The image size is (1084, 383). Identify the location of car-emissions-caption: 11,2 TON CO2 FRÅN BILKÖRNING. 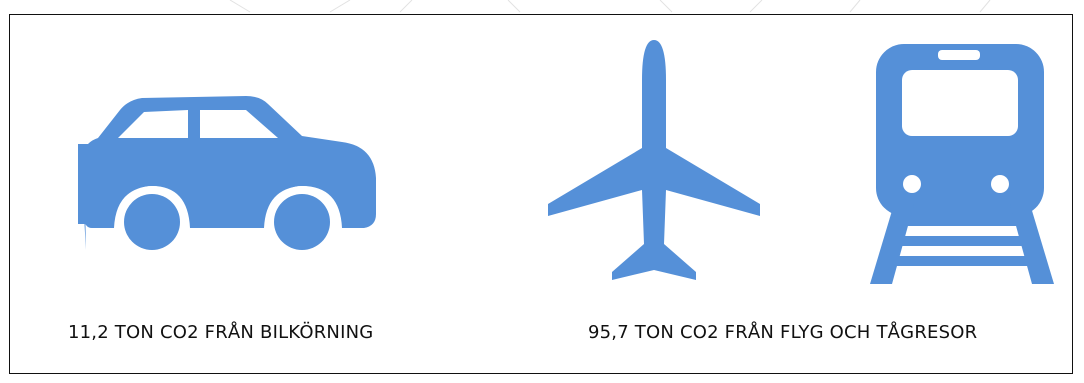
(221, 332).